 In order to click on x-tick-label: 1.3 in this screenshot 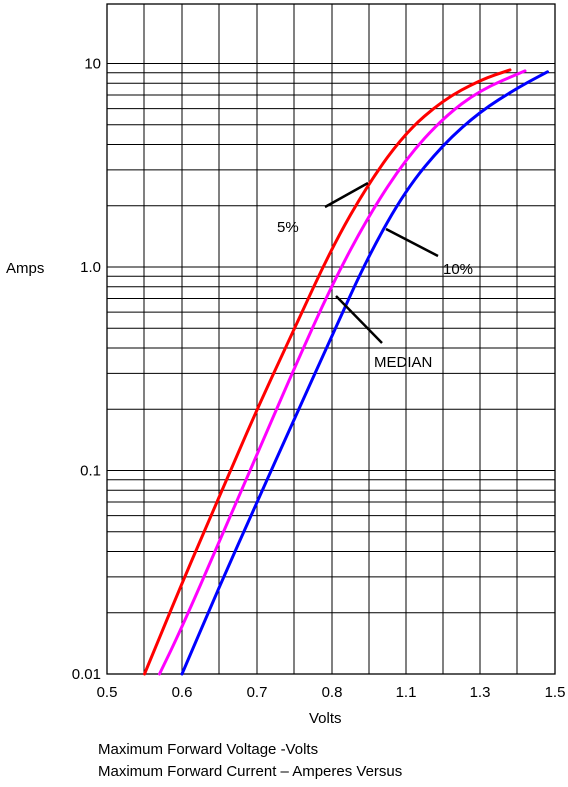, I will do `click(480, 692)`.